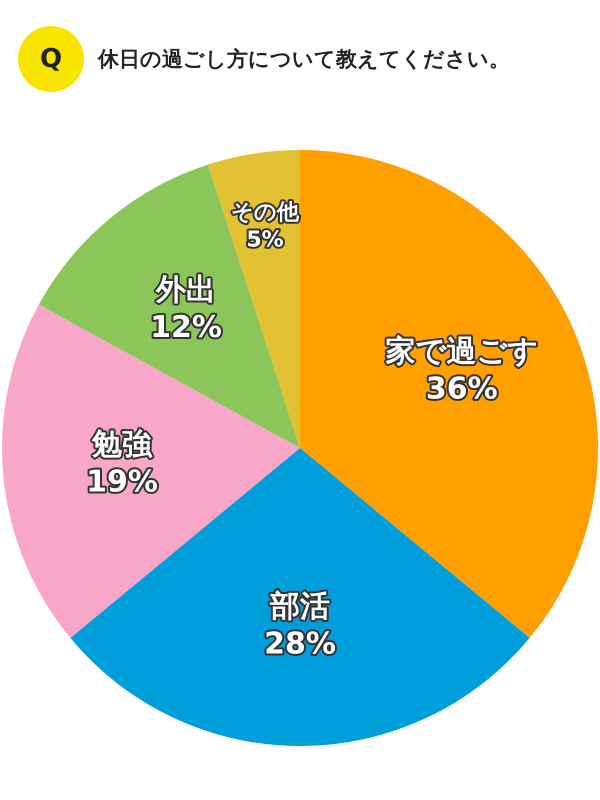  What do you see at coordinates (265, 240) in the screenshot?
I see `data-label: 5%` at bounding box center [265, 240].